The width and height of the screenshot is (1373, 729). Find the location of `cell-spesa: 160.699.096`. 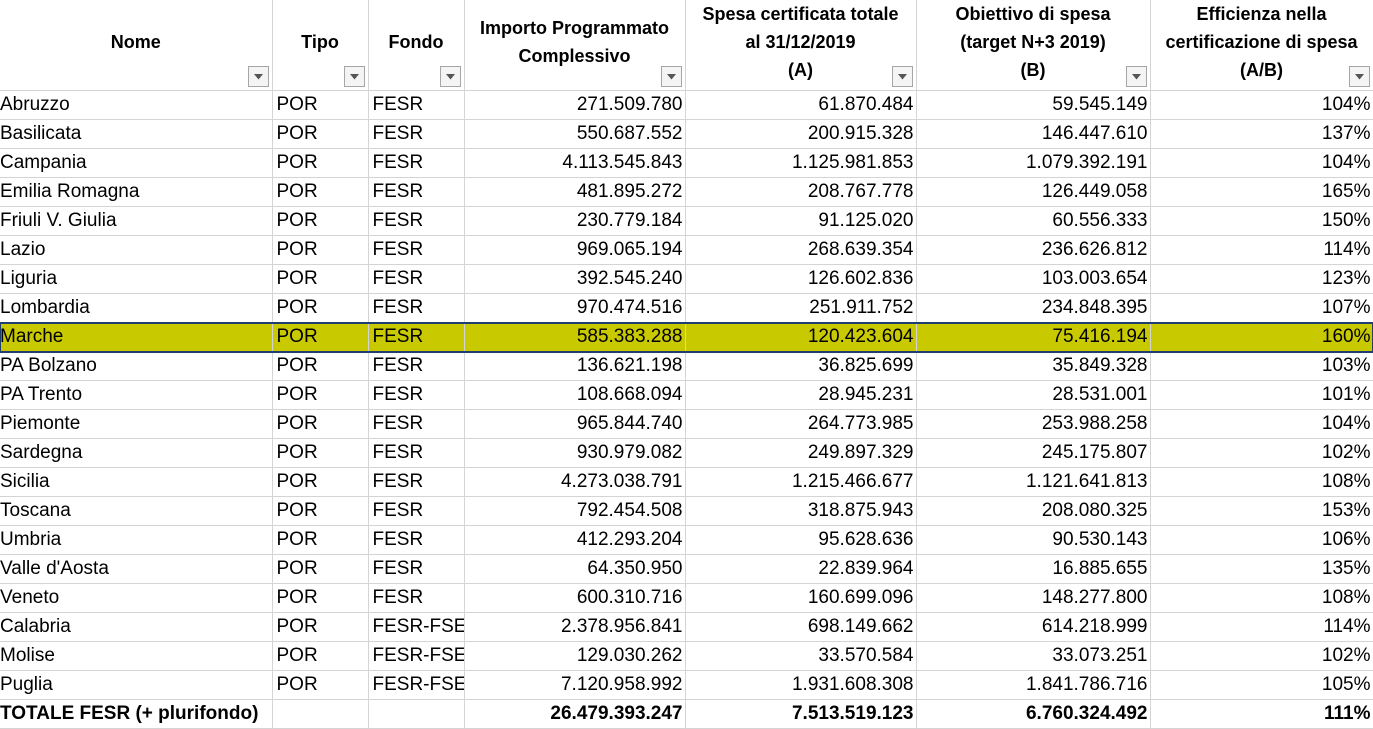

cell-spesa: 160.699.096 is located at coordinates (801, 598).